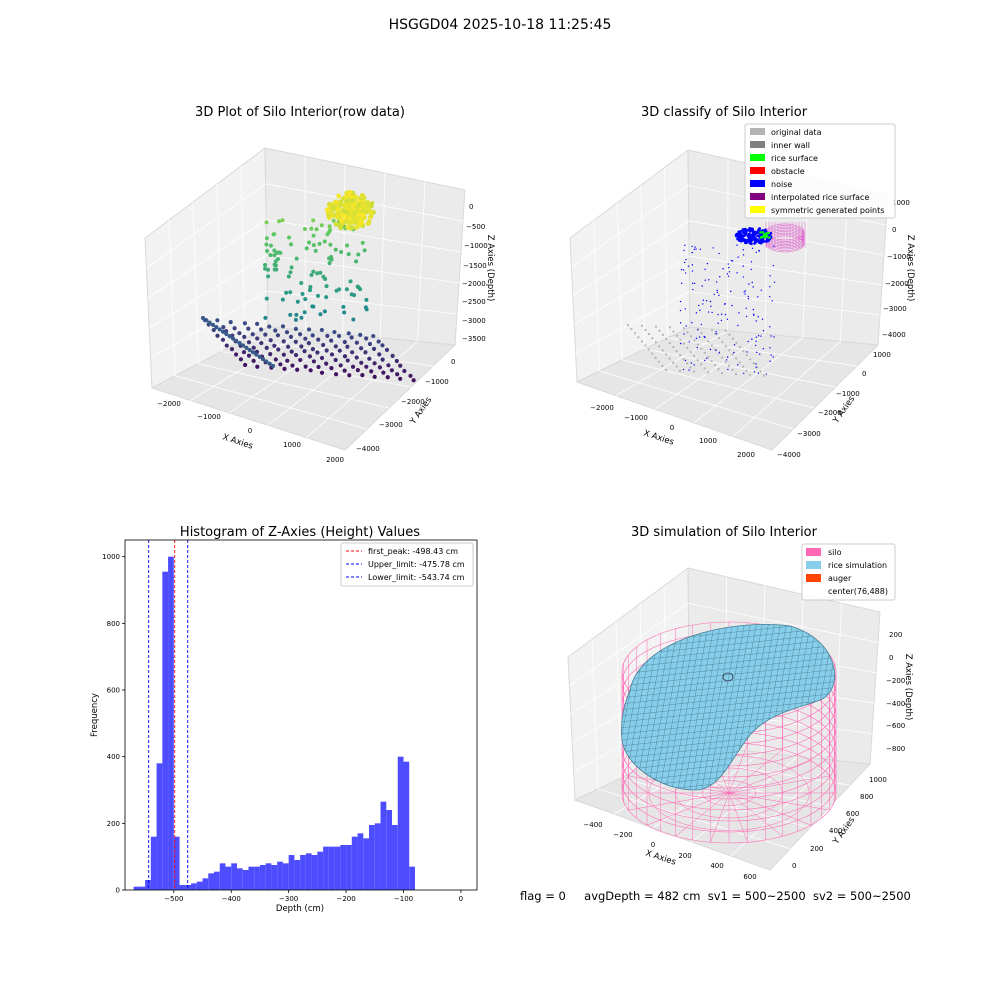 This screenshot has height=1000, width=1000. What do you see at coordinates (796, 132) in the screenshot?
I see `legend-label: original data` at bounding box center [796, 132].